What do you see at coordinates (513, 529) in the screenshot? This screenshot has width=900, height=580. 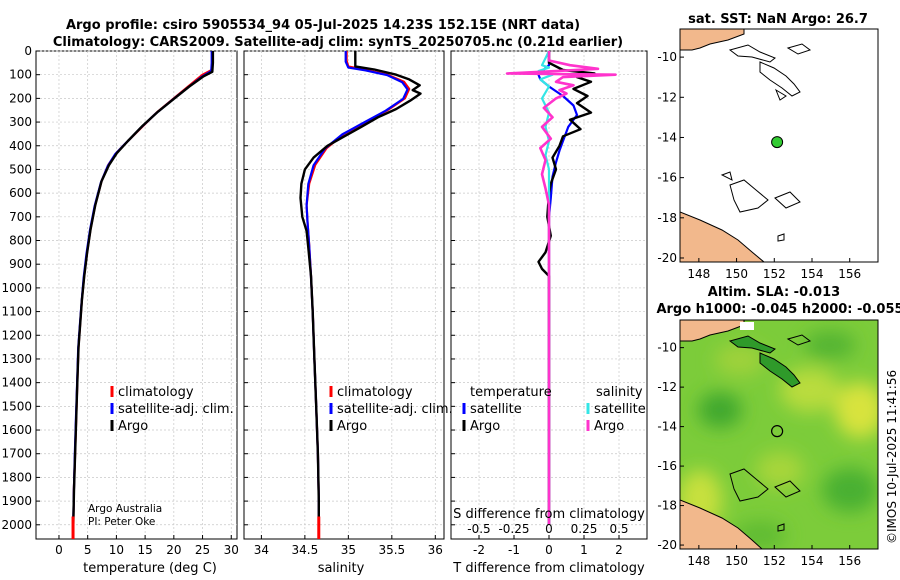 I see `s-diff-tick-label: -0.25` at bounding box center [513, 529].